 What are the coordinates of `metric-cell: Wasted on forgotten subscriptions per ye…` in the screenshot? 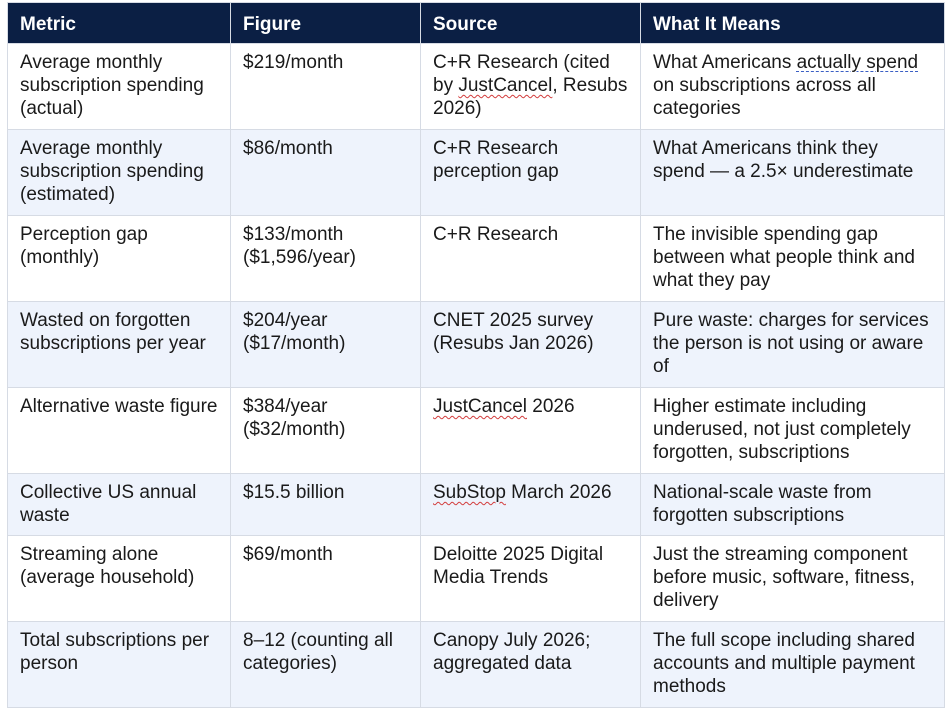 It's located at (119, 344).